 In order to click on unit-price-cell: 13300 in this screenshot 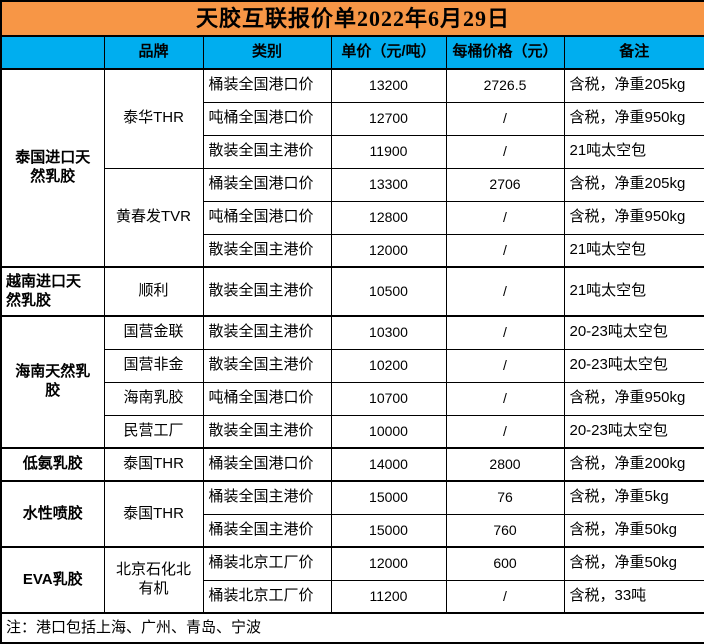, I will do `click(388, 184)`.